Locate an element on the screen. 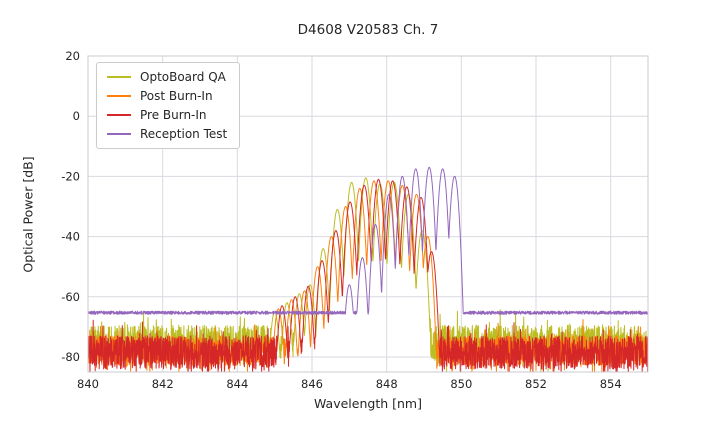 The height and width of the screenshot is (432, 720). y-tick-label: -20 is located at coordinates (70, 176).